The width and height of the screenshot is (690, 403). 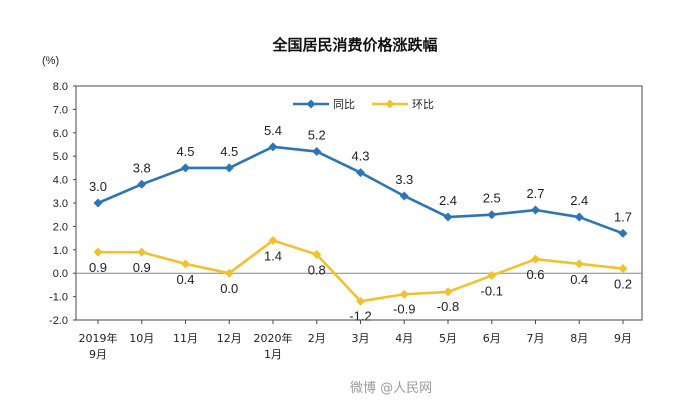 I want to click on y-tick-label: 3.0, so click(x=60, y=204).